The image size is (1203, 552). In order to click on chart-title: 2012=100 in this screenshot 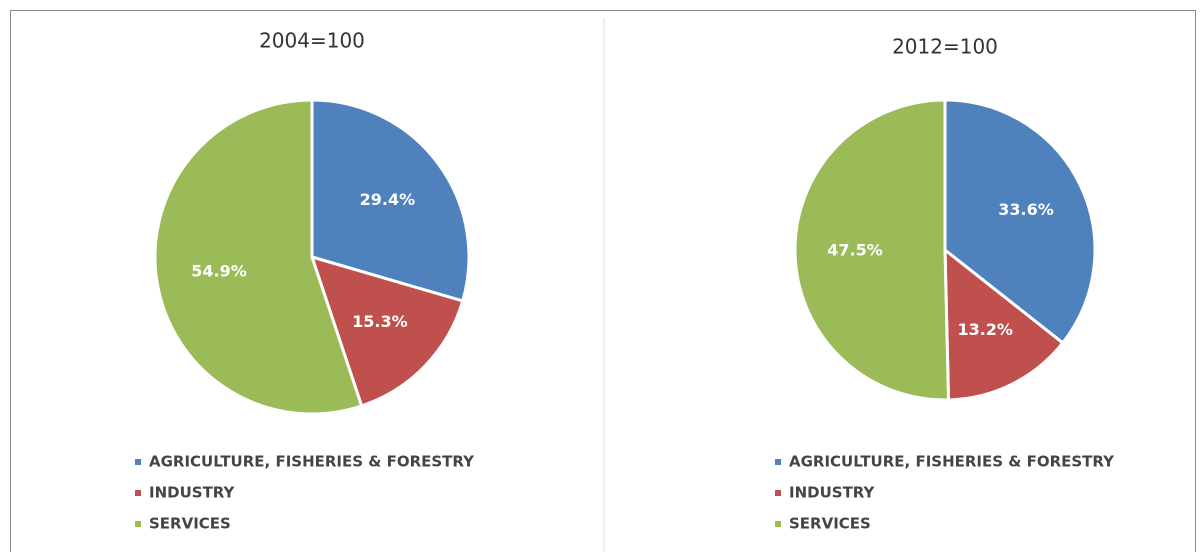, I will do `click(945, 47)`.